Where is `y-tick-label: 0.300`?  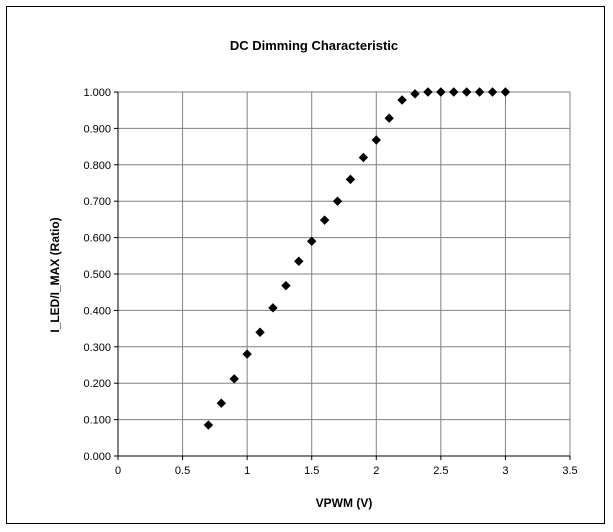 y-tick-label: 0.300 is located at coordinates (97, 348).